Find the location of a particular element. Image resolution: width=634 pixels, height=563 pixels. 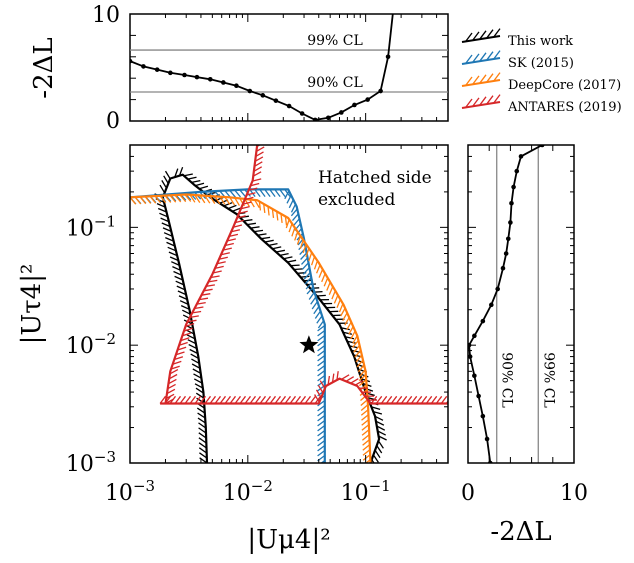

legend-label-1: SK (2015) is located at coordinates (541, 63).